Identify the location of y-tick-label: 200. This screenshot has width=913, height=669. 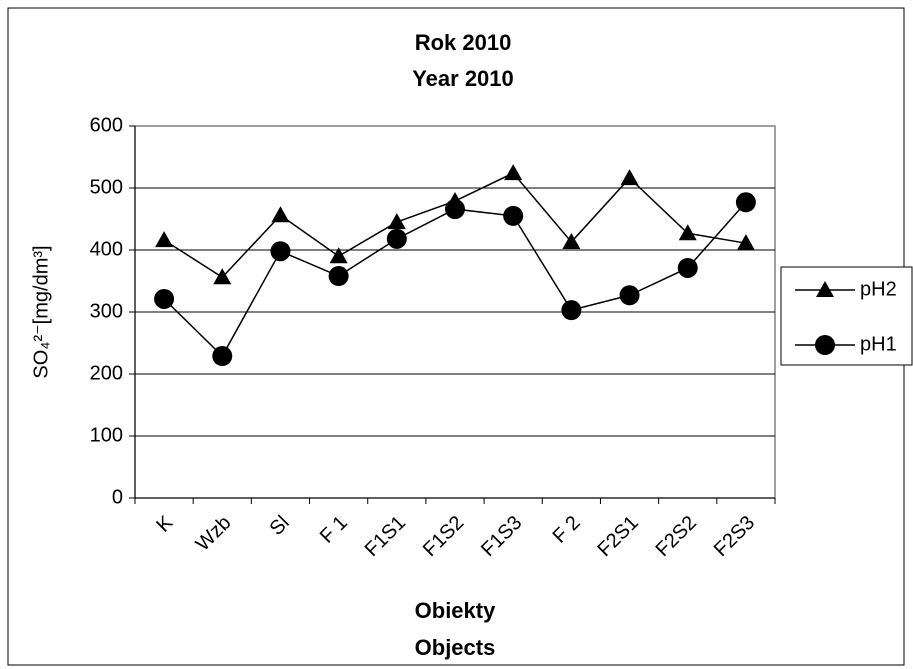
(106, 373).